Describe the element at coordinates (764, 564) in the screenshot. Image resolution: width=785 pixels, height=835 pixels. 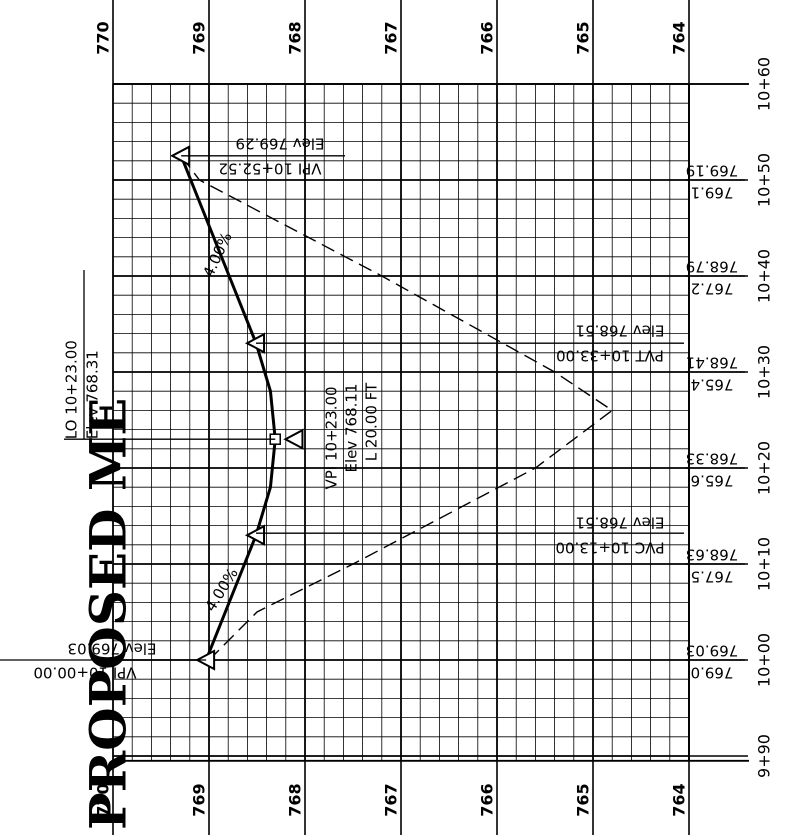
I see `station-label: 10+10` at that location.